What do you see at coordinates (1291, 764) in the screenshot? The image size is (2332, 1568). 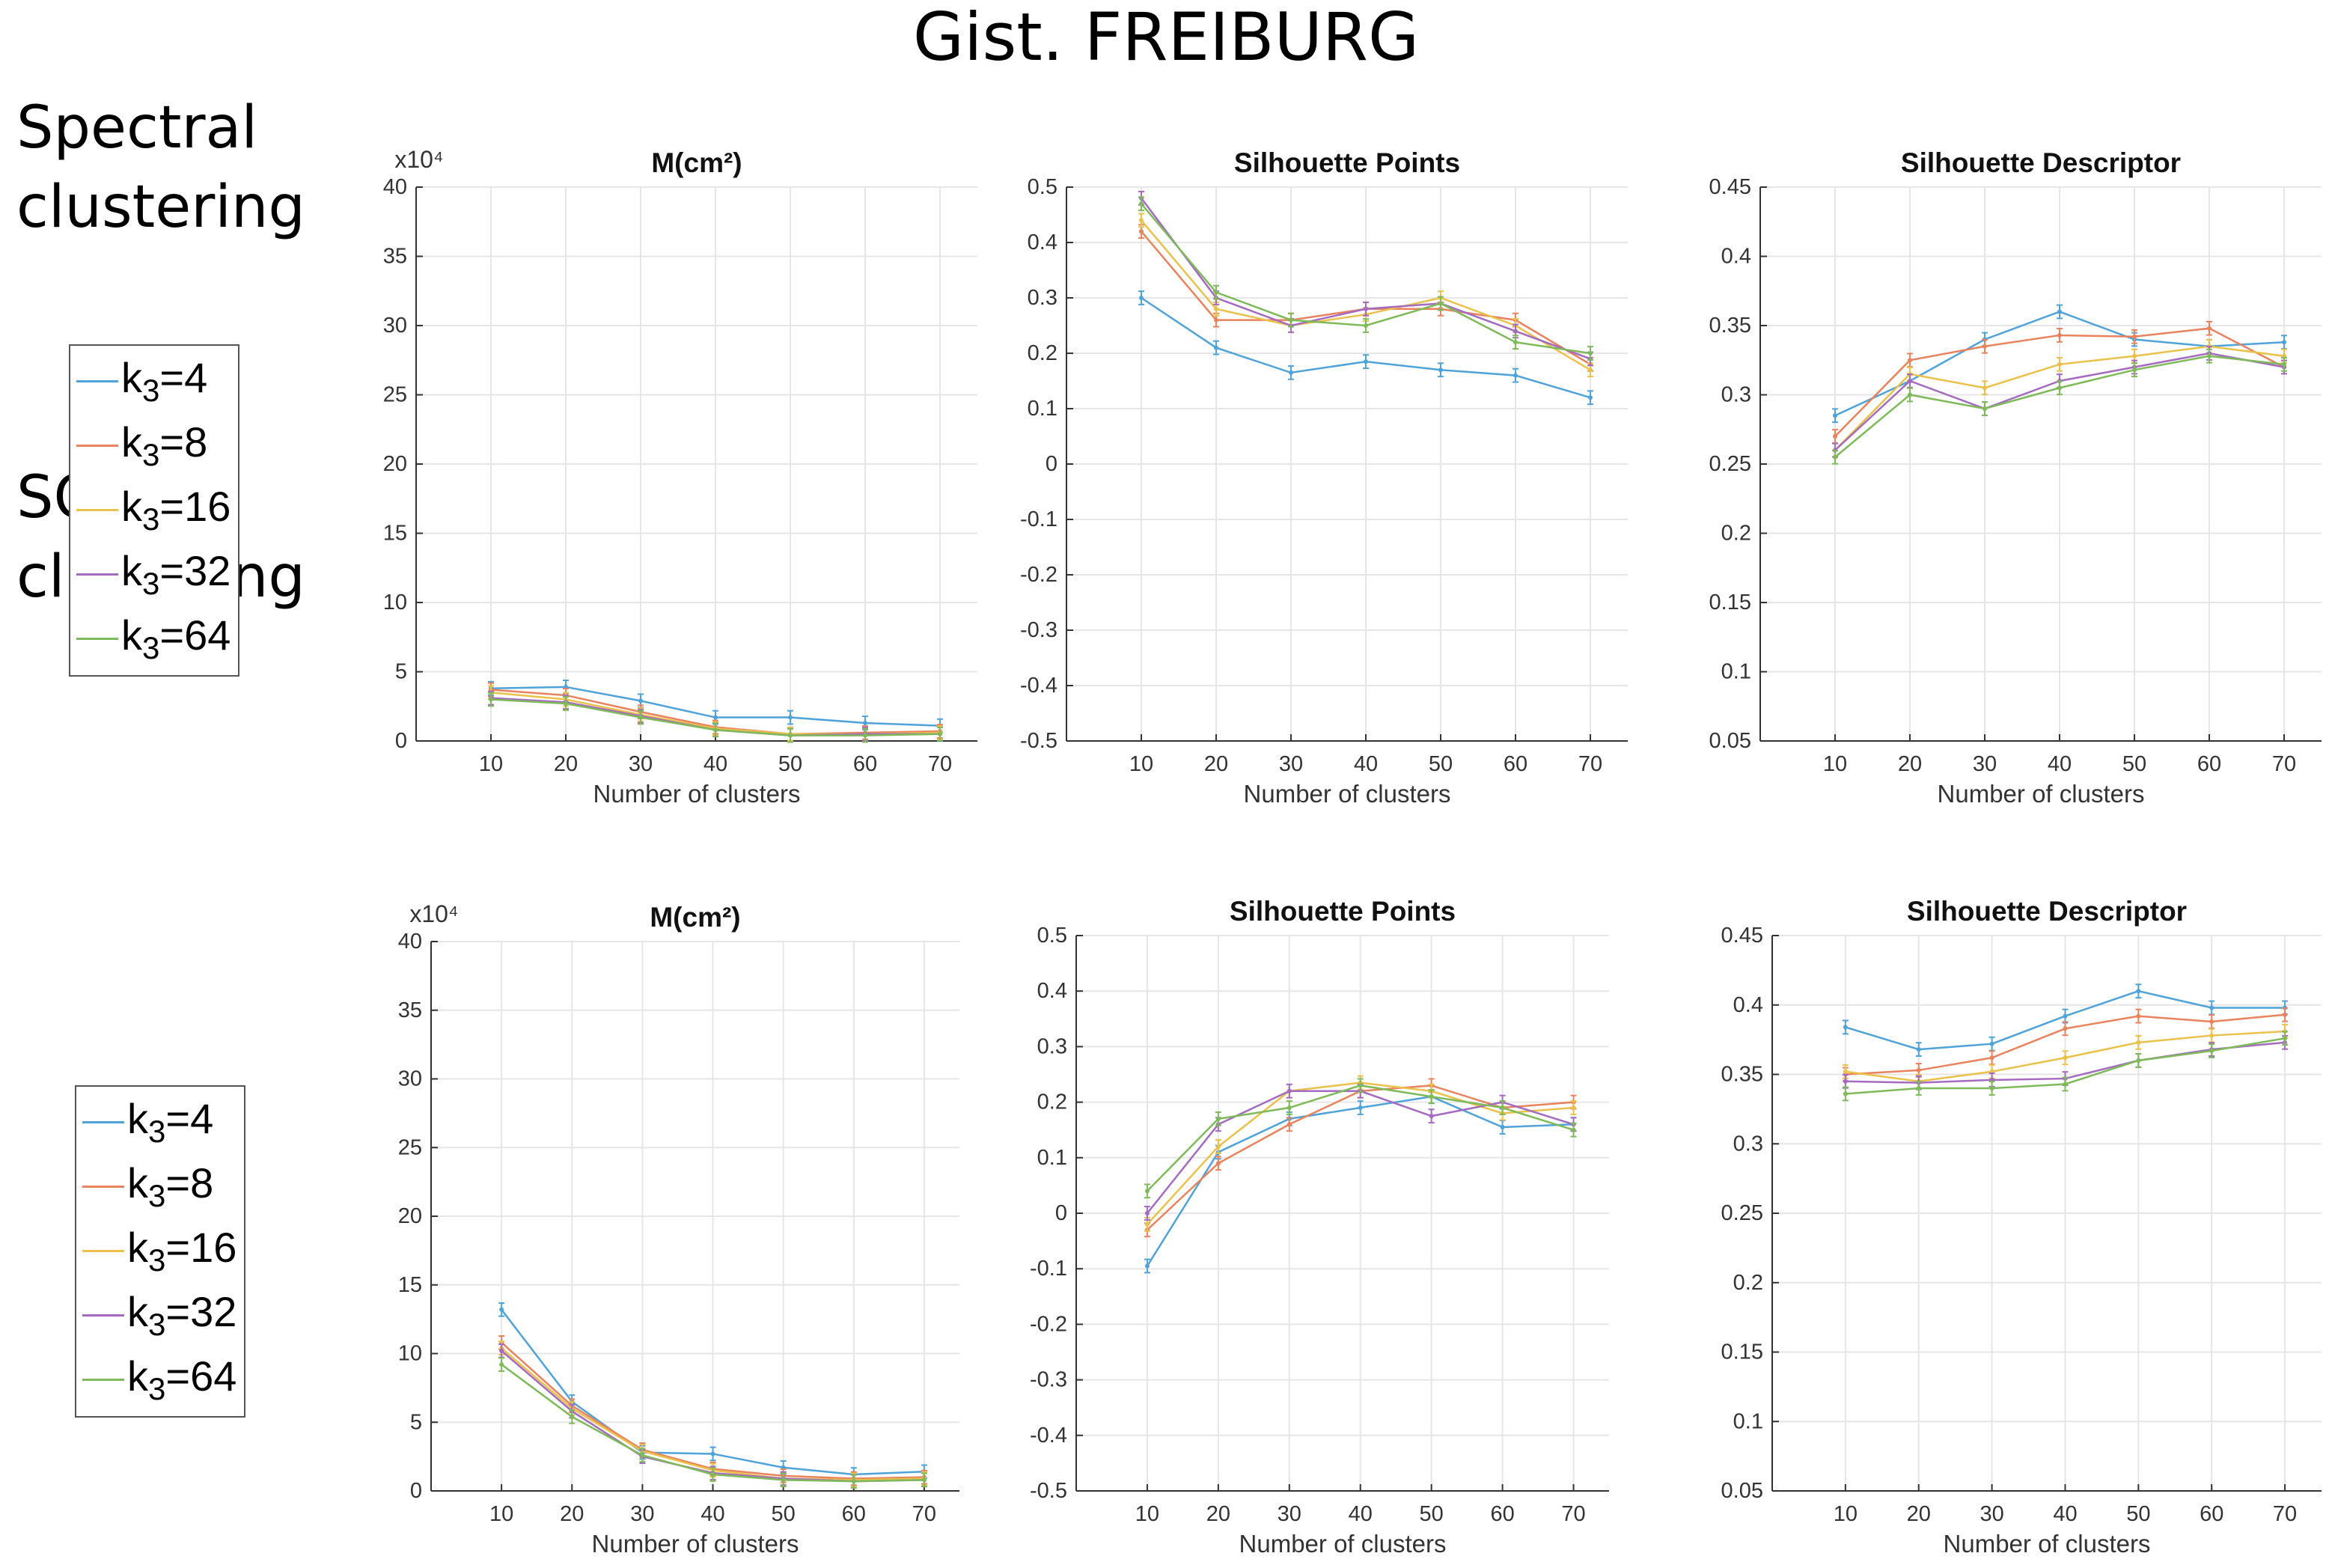 I see `x-tick-label: 30` at bounding box center [1291, 764].